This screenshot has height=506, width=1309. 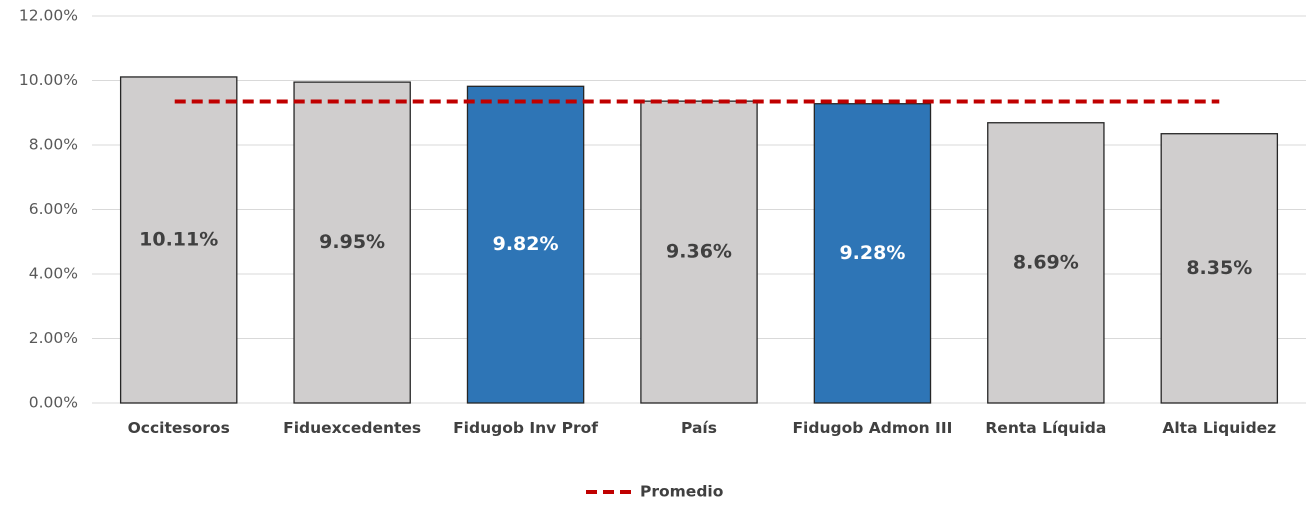 I want to click on y-tick-label: 6.00%, so click(x=53, y=209).